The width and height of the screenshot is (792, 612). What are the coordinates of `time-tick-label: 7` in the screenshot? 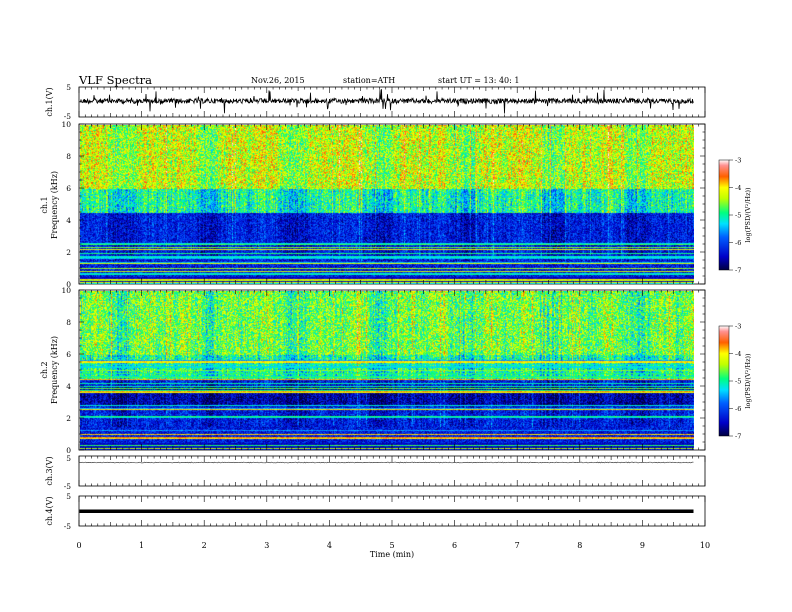 It's located at (517, 545).